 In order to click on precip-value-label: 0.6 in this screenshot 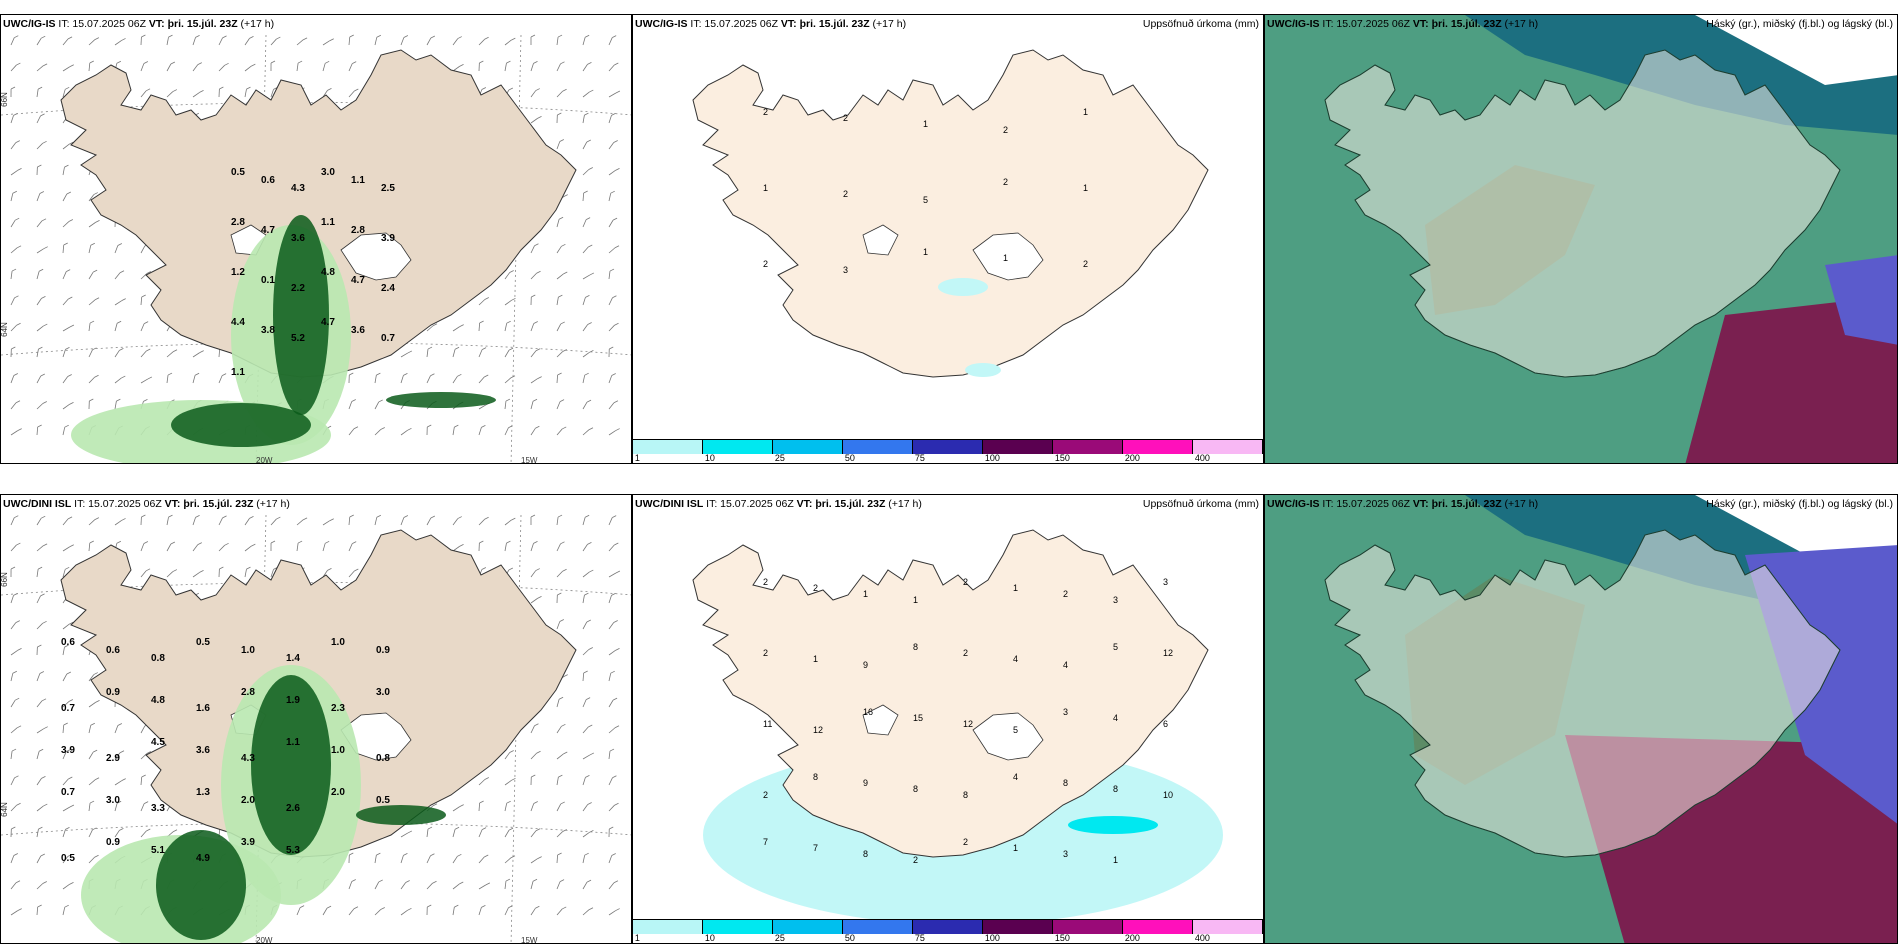, I will do `click(68, 642)`.